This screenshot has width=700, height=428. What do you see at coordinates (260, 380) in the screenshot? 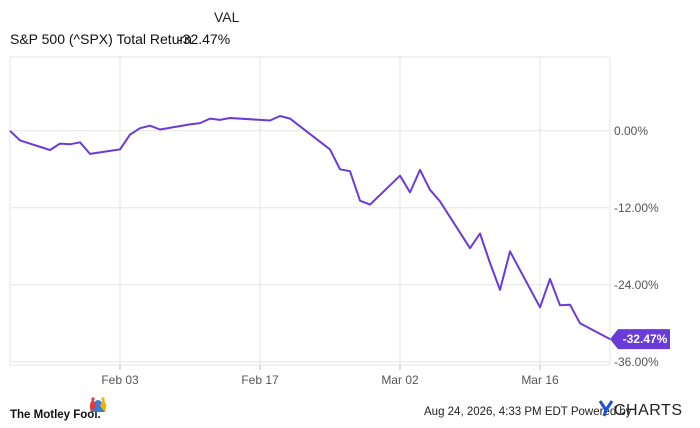
I see `x-tick-label: Feb 17` at bounding box center [260, 380].